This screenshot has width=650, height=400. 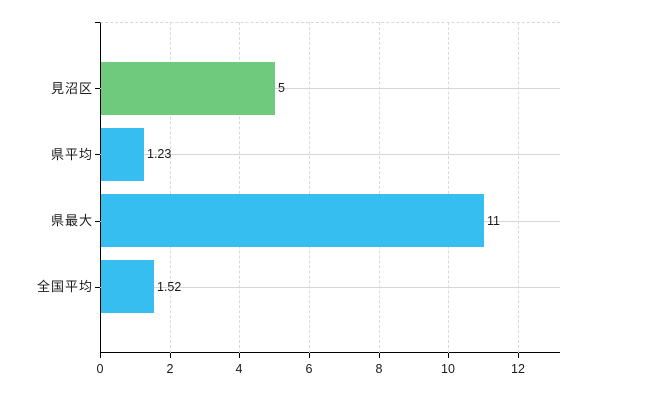 I want to click on y-axis-label: 県平均, so click(x=71, y=154).